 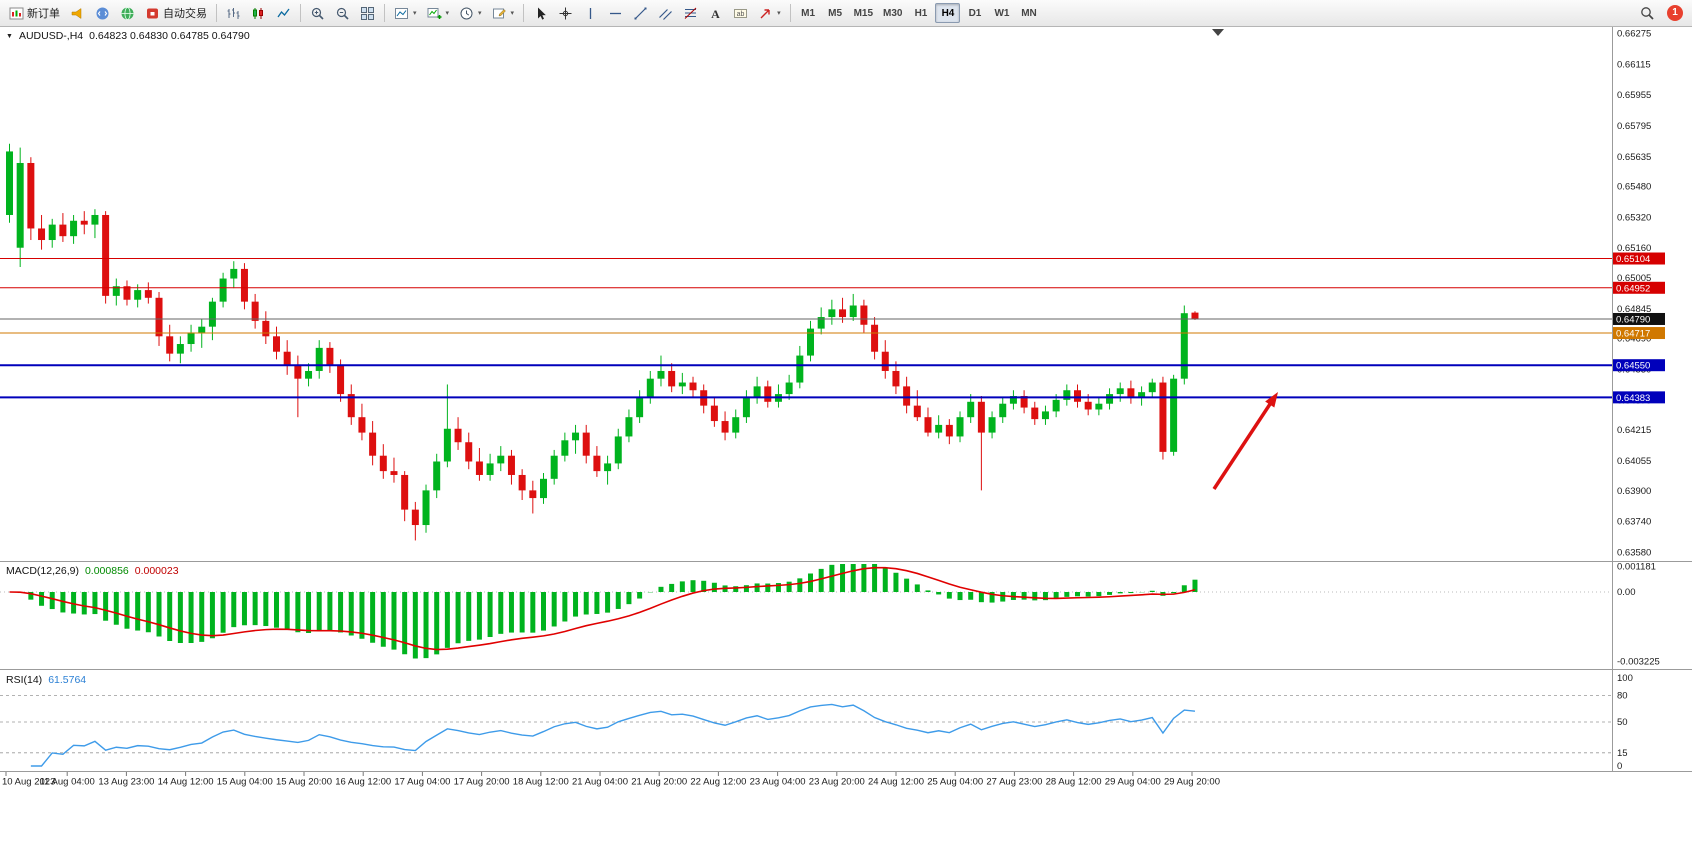 What do you see at coordinates (317, 13) in the screenshot?
I see `zoom-in-button` at bounding box center [317, 13].